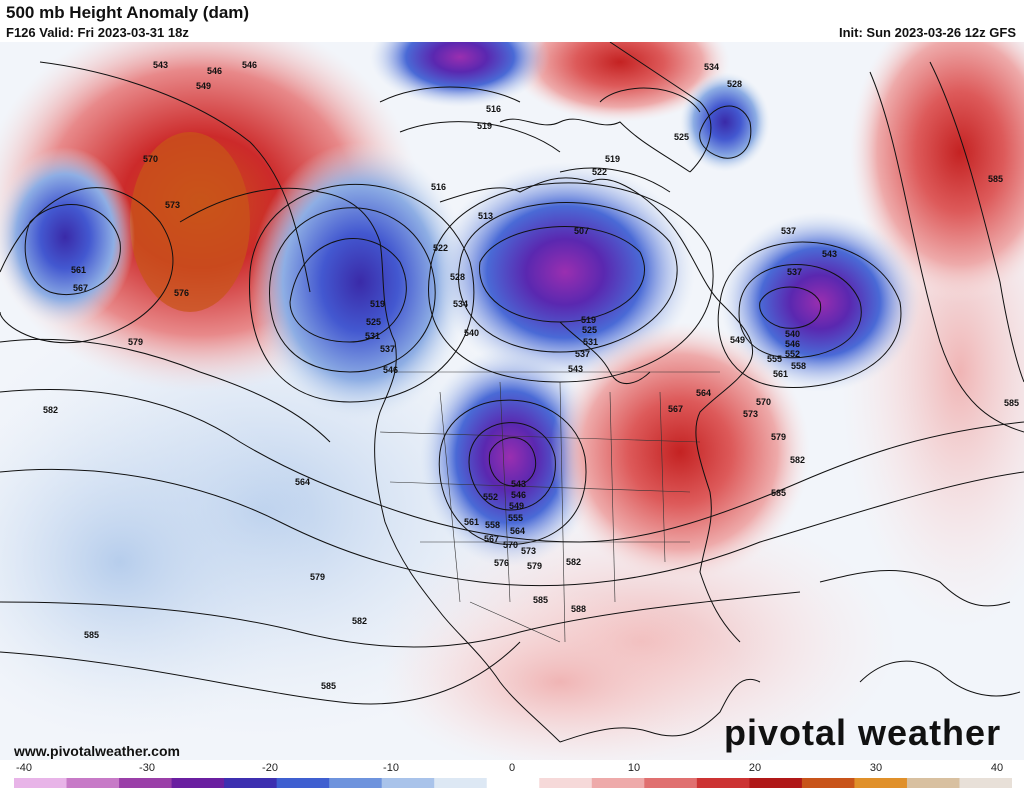 Image resolution: width=1024 pixels, height=791 pixels. Describe the element at coordinates (128, 12) in the screenshot. I see `map-title: 500 mb Height Anomaly (dam)` at that location.